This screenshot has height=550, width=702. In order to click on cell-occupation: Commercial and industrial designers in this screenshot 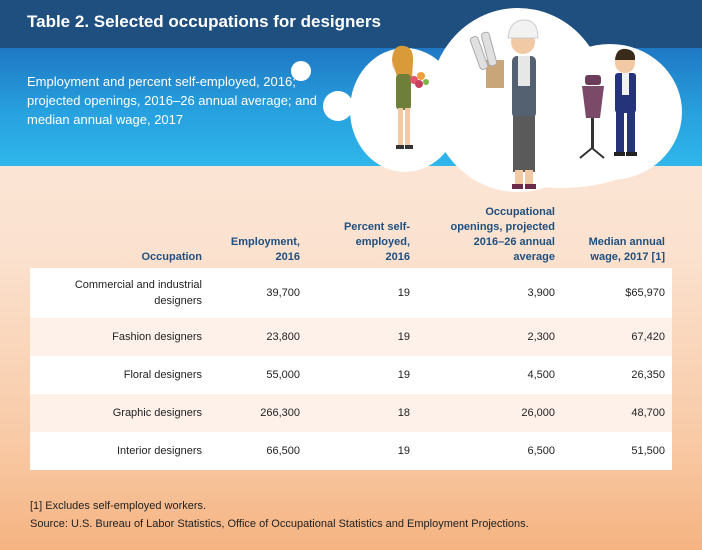, I will do `click(138, 293)`.